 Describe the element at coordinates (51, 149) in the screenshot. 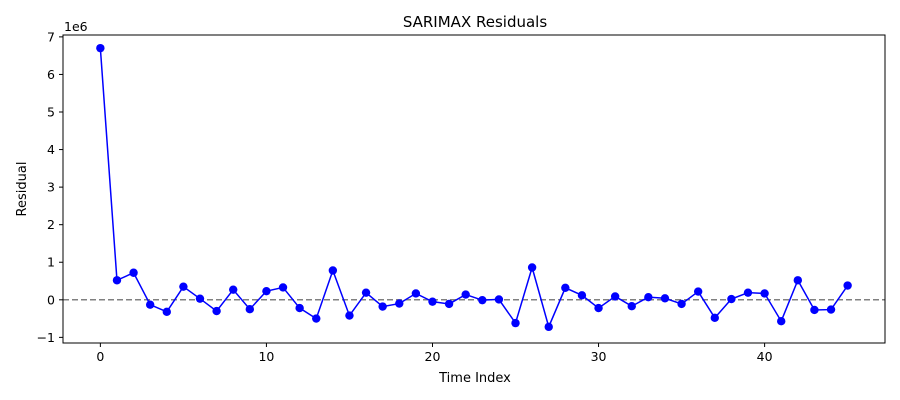

I see `y-tick-label: 4` at that location.